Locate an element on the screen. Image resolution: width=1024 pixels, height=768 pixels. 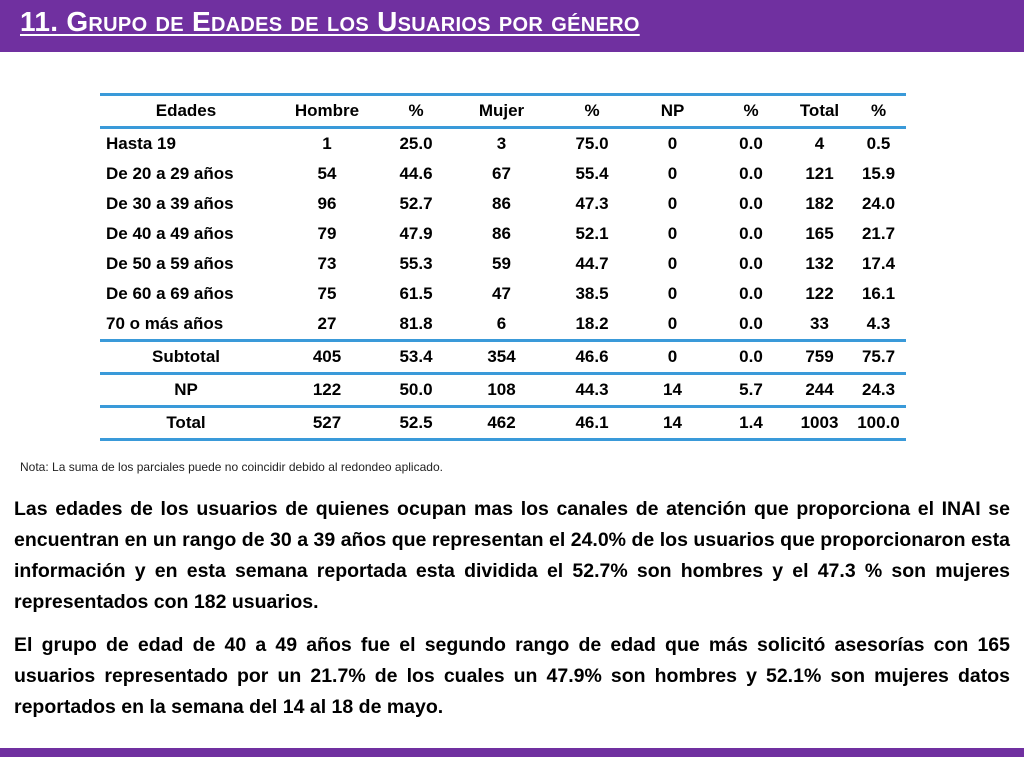
cell-hombre: 122 is located at coordinates (327, 389).